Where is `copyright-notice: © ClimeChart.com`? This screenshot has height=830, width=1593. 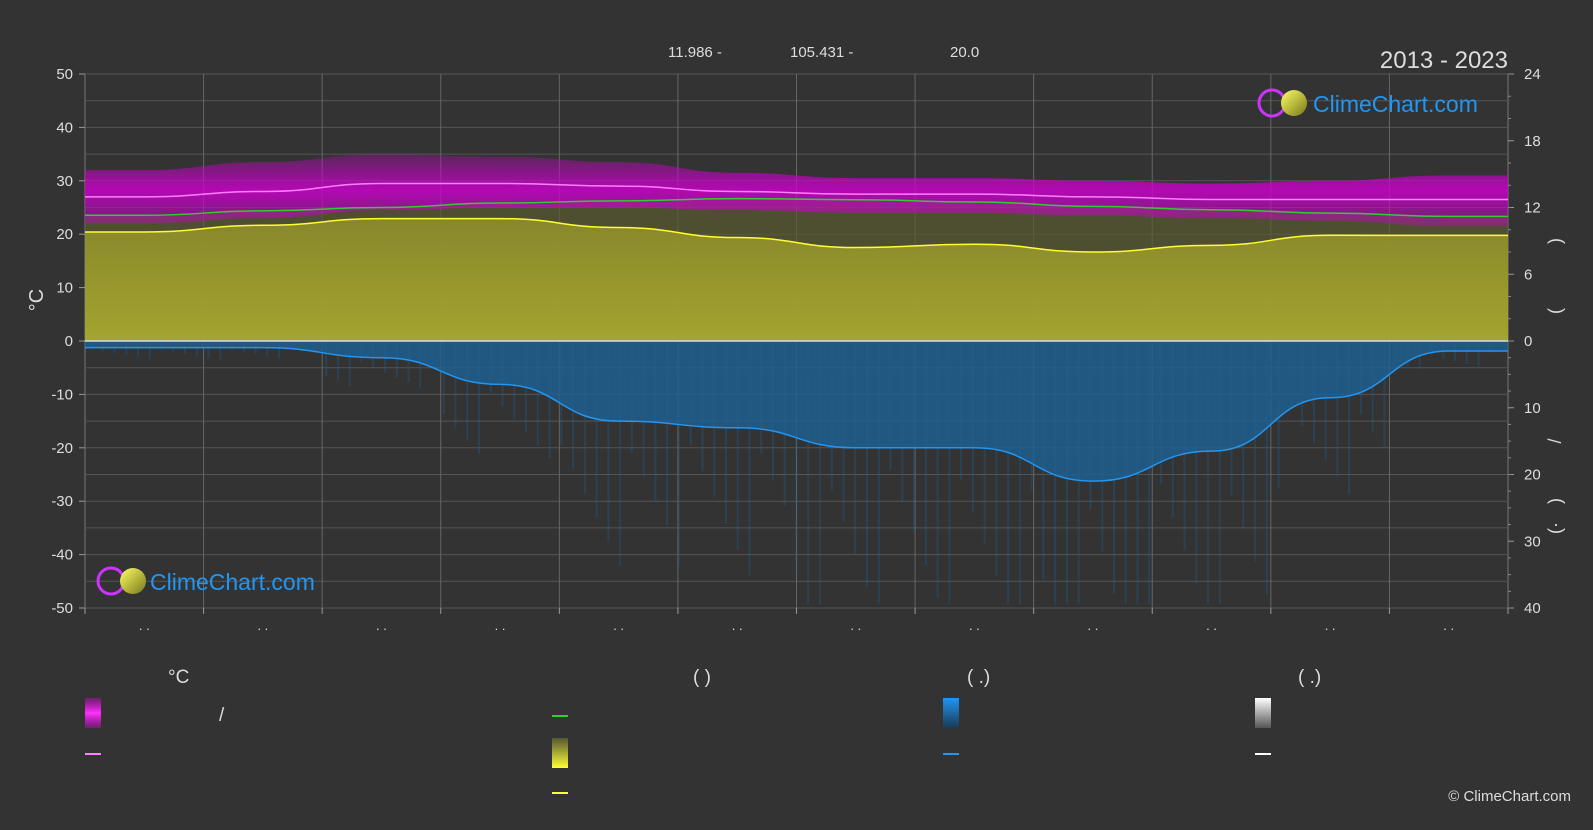
copyright-notice: © ClimeChart.com is located at coordinates (1509, 796).